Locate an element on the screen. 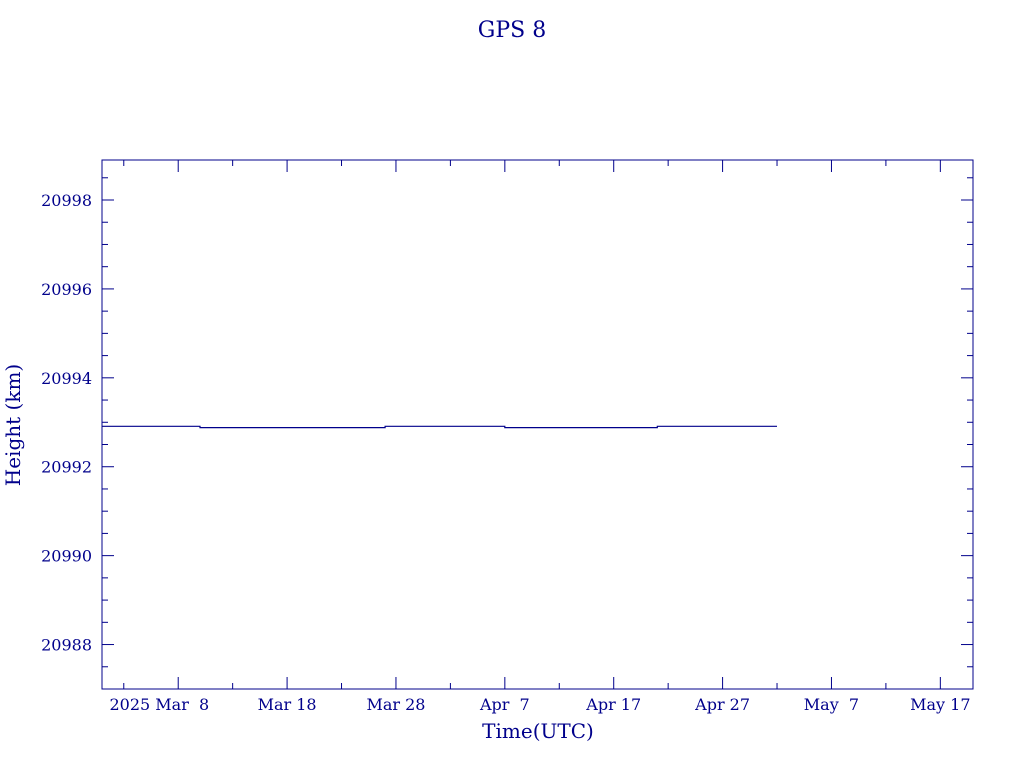  series-layer is located at coordinates (439, 427).